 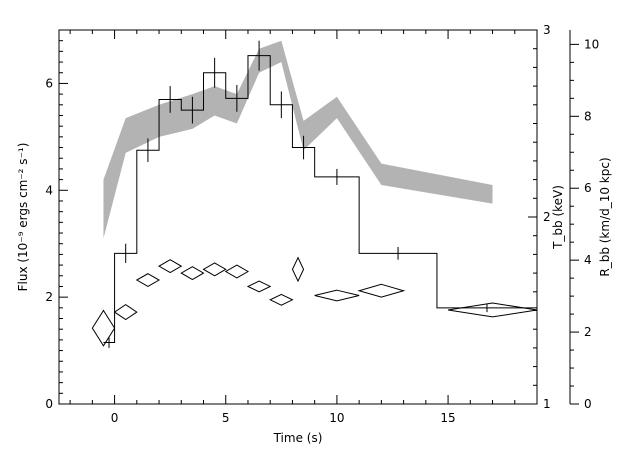 What do you see at coordinates (547, 217) in the screenshot?
I see `y2-tick-label: 2` at bounding box center [547, 217].